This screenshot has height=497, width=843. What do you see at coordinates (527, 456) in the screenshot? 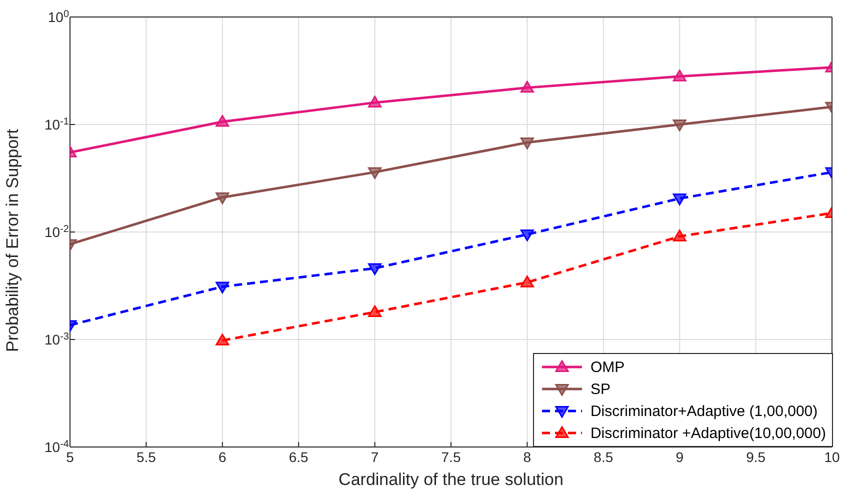
I see `x-tick-label: 8` at bounding box center [527, 456].